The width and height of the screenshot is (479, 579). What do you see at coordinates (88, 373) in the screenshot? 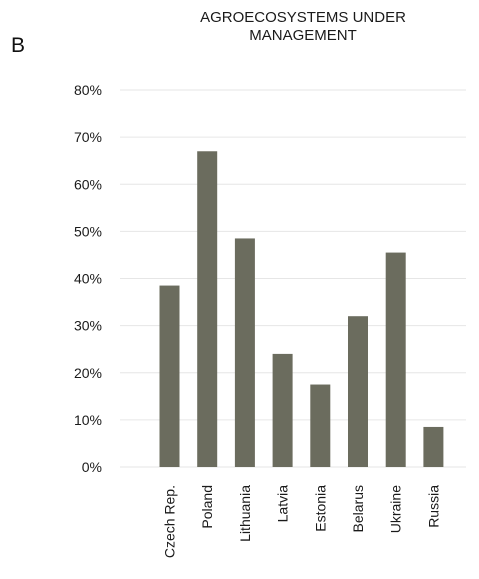
I see `y-tick-label: 20%` at bounding box center [88, 373].